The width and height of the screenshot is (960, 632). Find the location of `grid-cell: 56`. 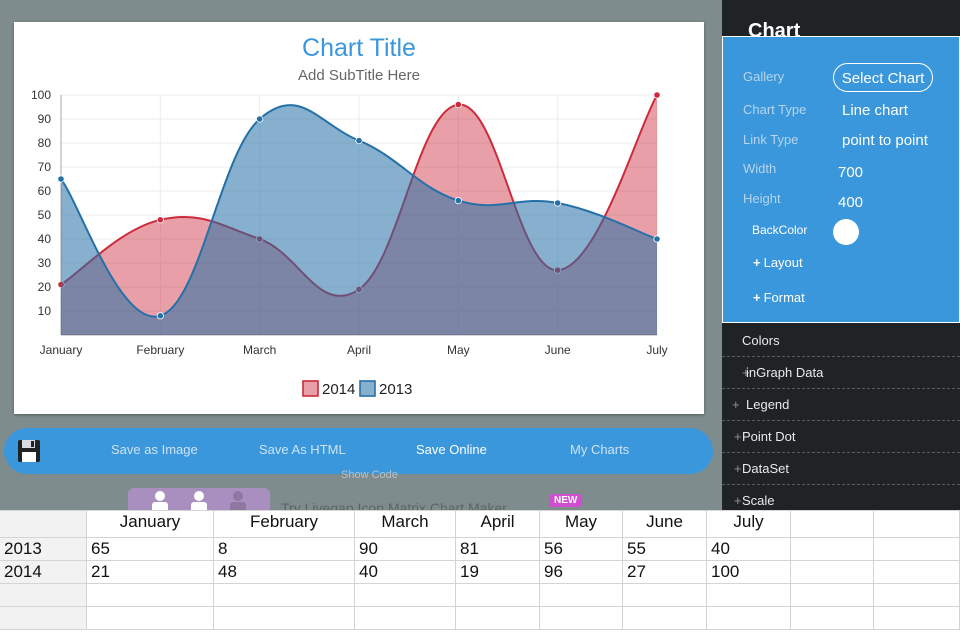

grid-cell: 56 is located at coordinates (581, 549).